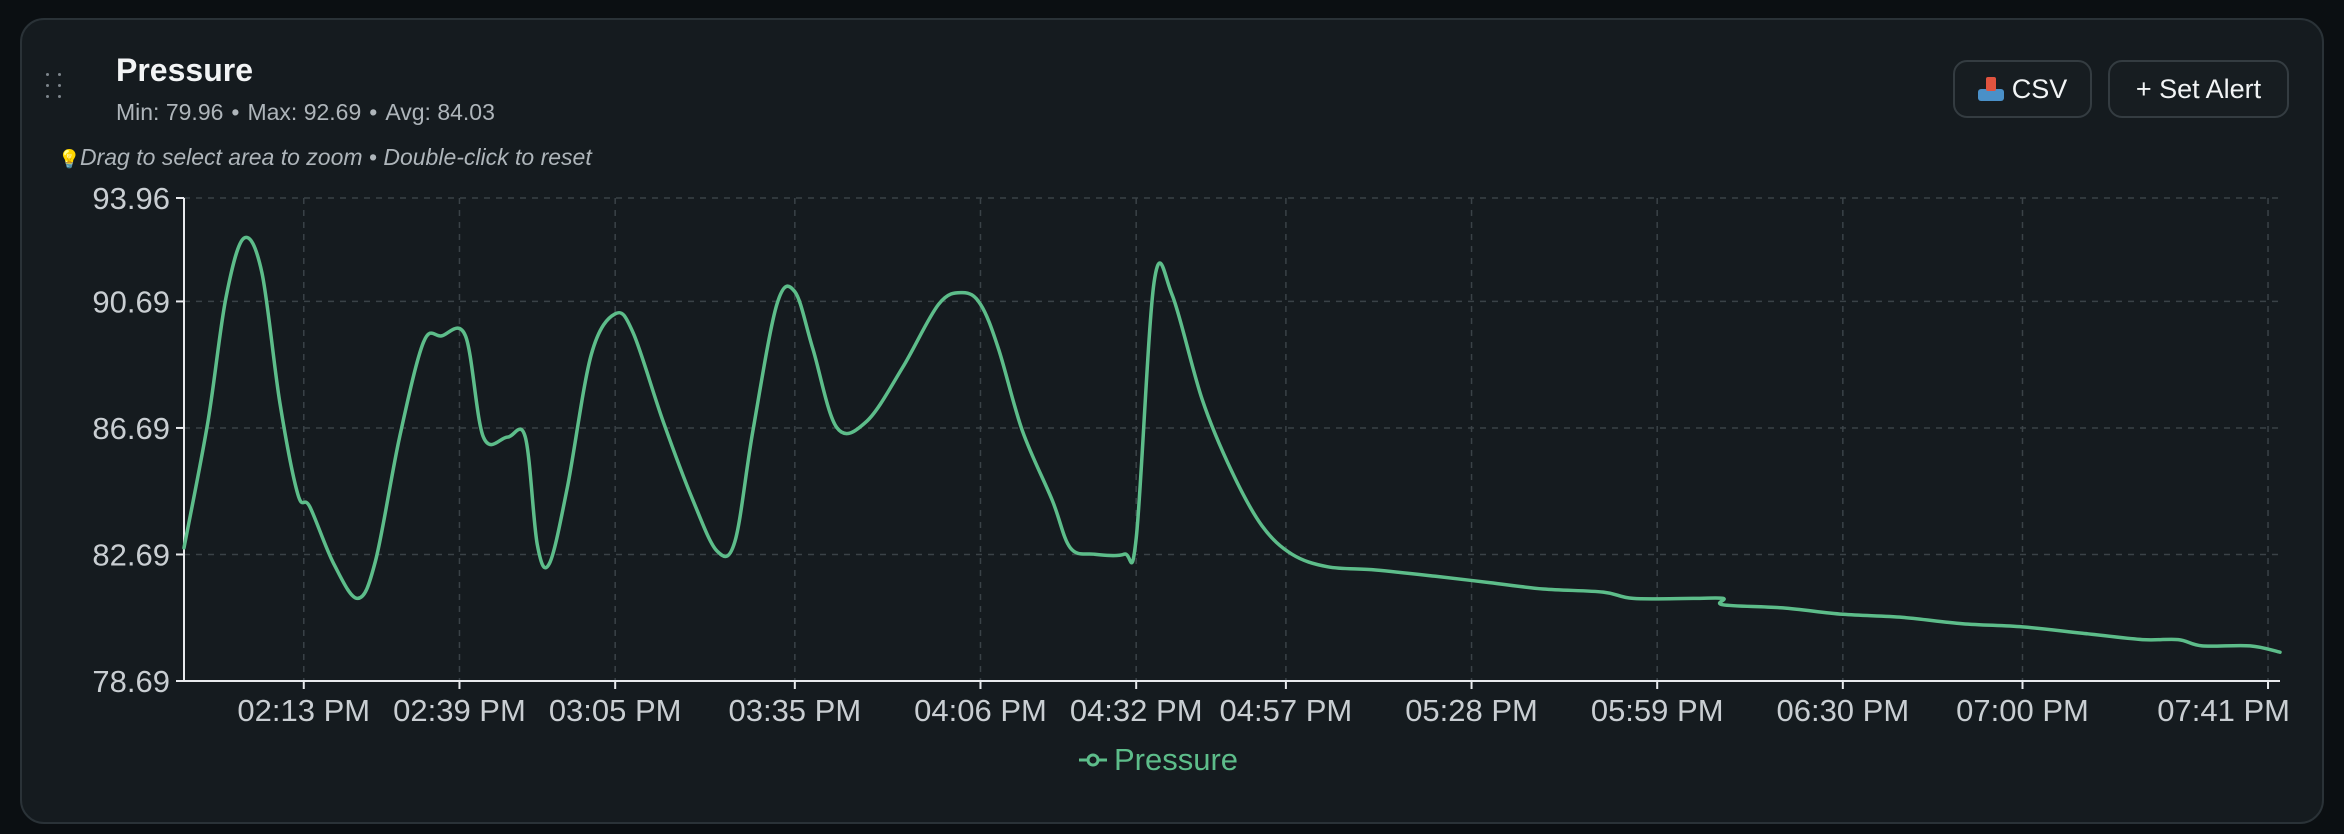 The image size is (2344, 834). What do you see at coordinates (794, 710) in the screenshot?
I see `x-tick-label: 03:35 PM` at bounding box center [794, 710].